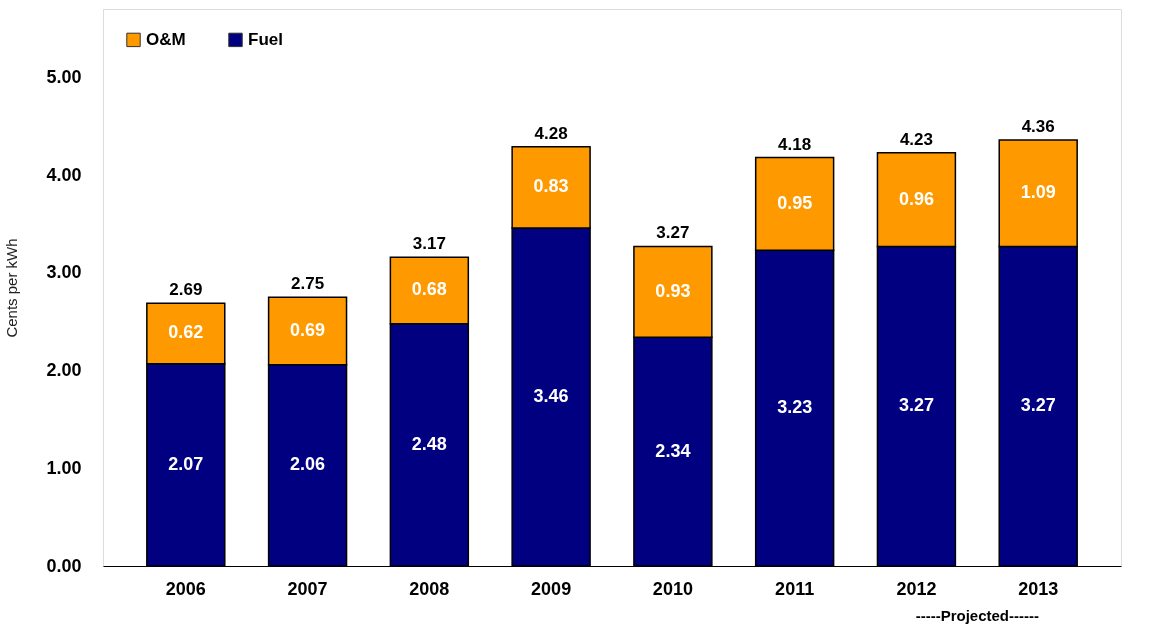 The width and height of the screenshot is (1161, 641). What do you see at coordinates (795, 202) in the screenshot?
I see `data-label: 0.95` at bounding box center [795, 202].